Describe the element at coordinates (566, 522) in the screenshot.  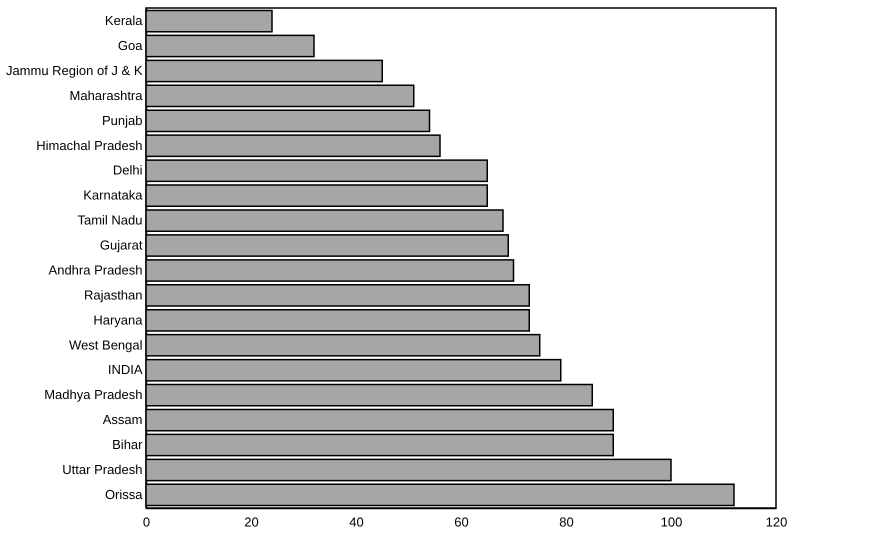
I see `x-tick-label: 80` at that location.